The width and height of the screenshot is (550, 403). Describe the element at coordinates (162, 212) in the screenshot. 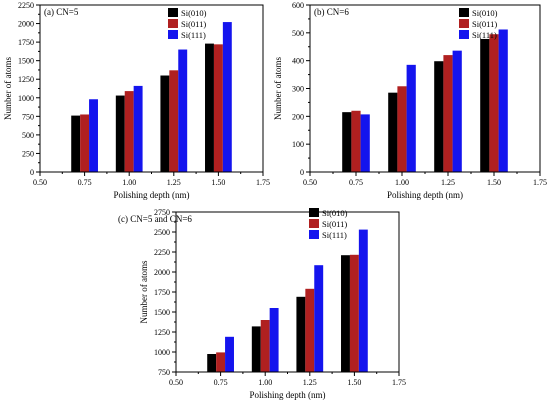

I see `y-tick-label: 2750` at that location.